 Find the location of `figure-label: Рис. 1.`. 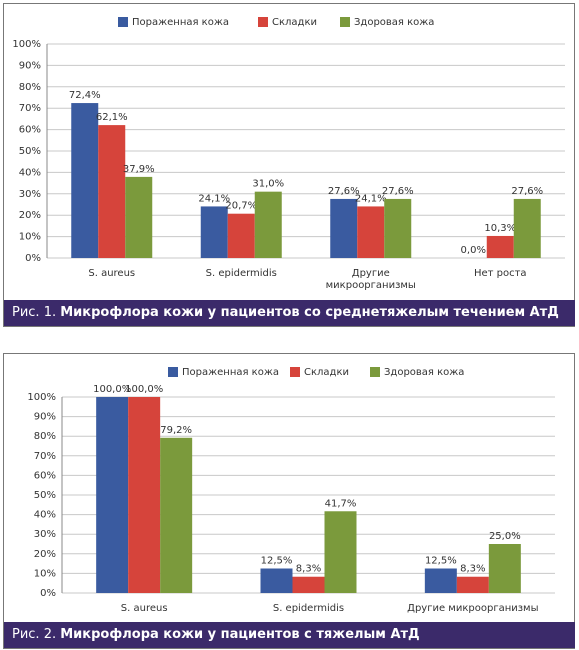

figure-label: Рис. 1. is located at coordinates (34, 312).